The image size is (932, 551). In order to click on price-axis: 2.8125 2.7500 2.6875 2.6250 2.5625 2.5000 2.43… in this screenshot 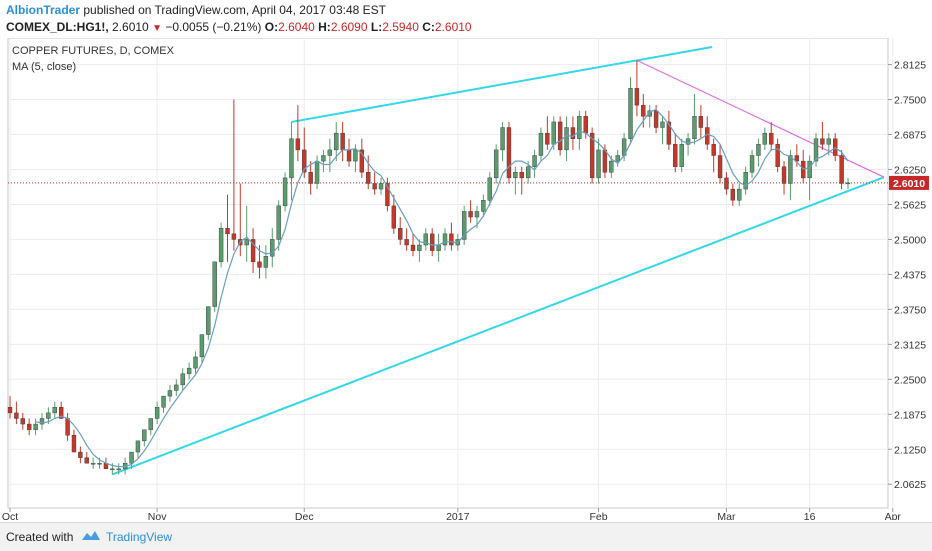, I will do `click(908, 276)`.